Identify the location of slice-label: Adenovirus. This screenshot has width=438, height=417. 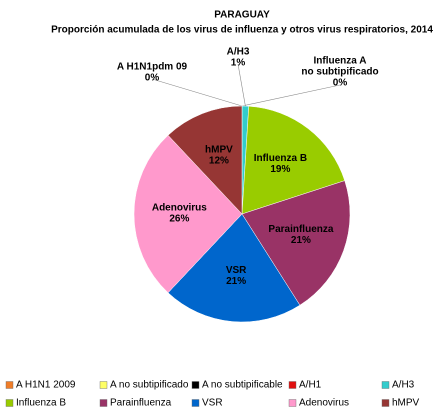
(179, 208).